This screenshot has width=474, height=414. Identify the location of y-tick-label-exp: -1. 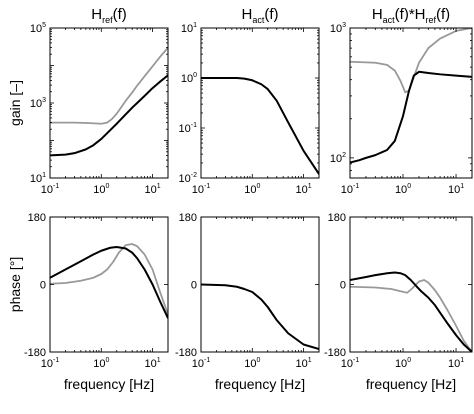
(194, 125).